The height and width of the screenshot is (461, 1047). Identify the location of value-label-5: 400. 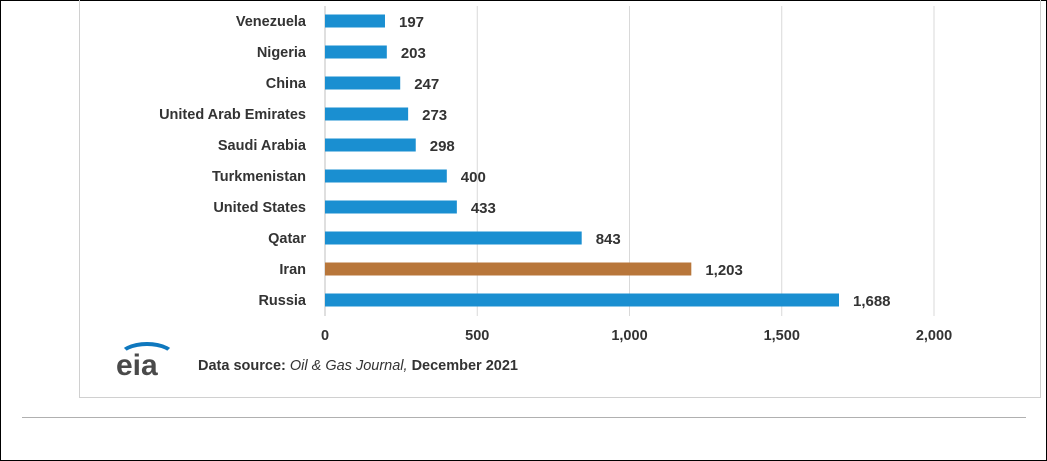
(473, 177).